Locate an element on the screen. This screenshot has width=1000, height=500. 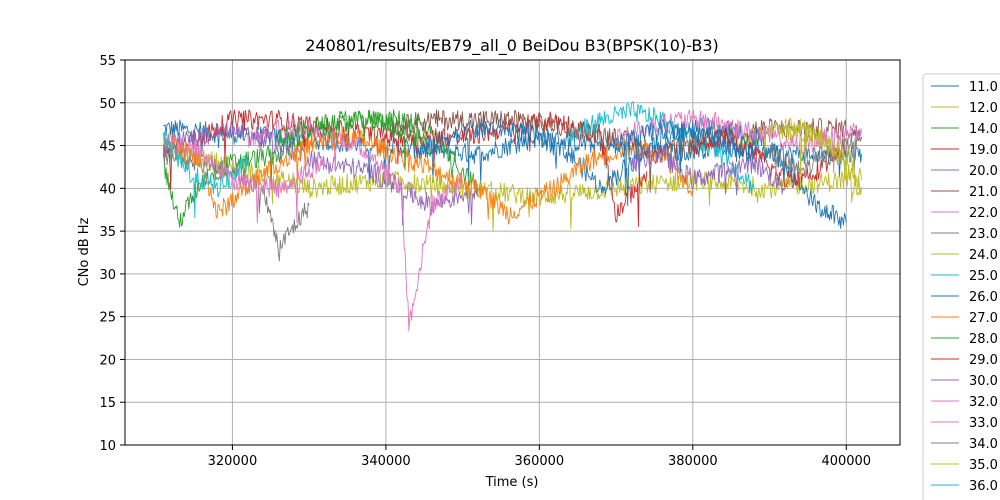
series-line-27.0 is located at coordinates (428, 176).